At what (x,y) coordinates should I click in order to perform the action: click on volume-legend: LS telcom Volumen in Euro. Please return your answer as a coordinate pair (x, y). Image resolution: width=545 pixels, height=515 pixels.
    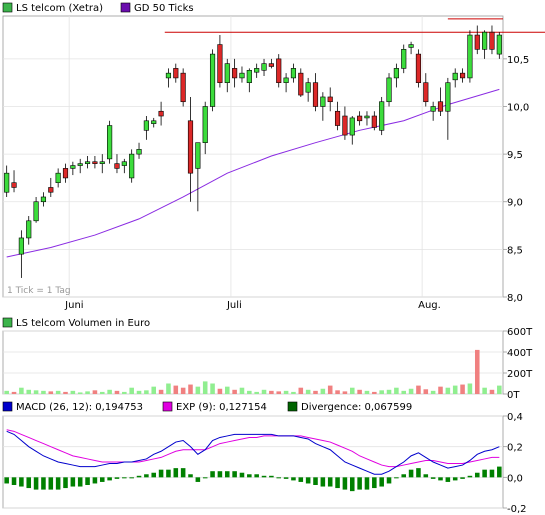
    Looking at the image, I should click on (76, 323).